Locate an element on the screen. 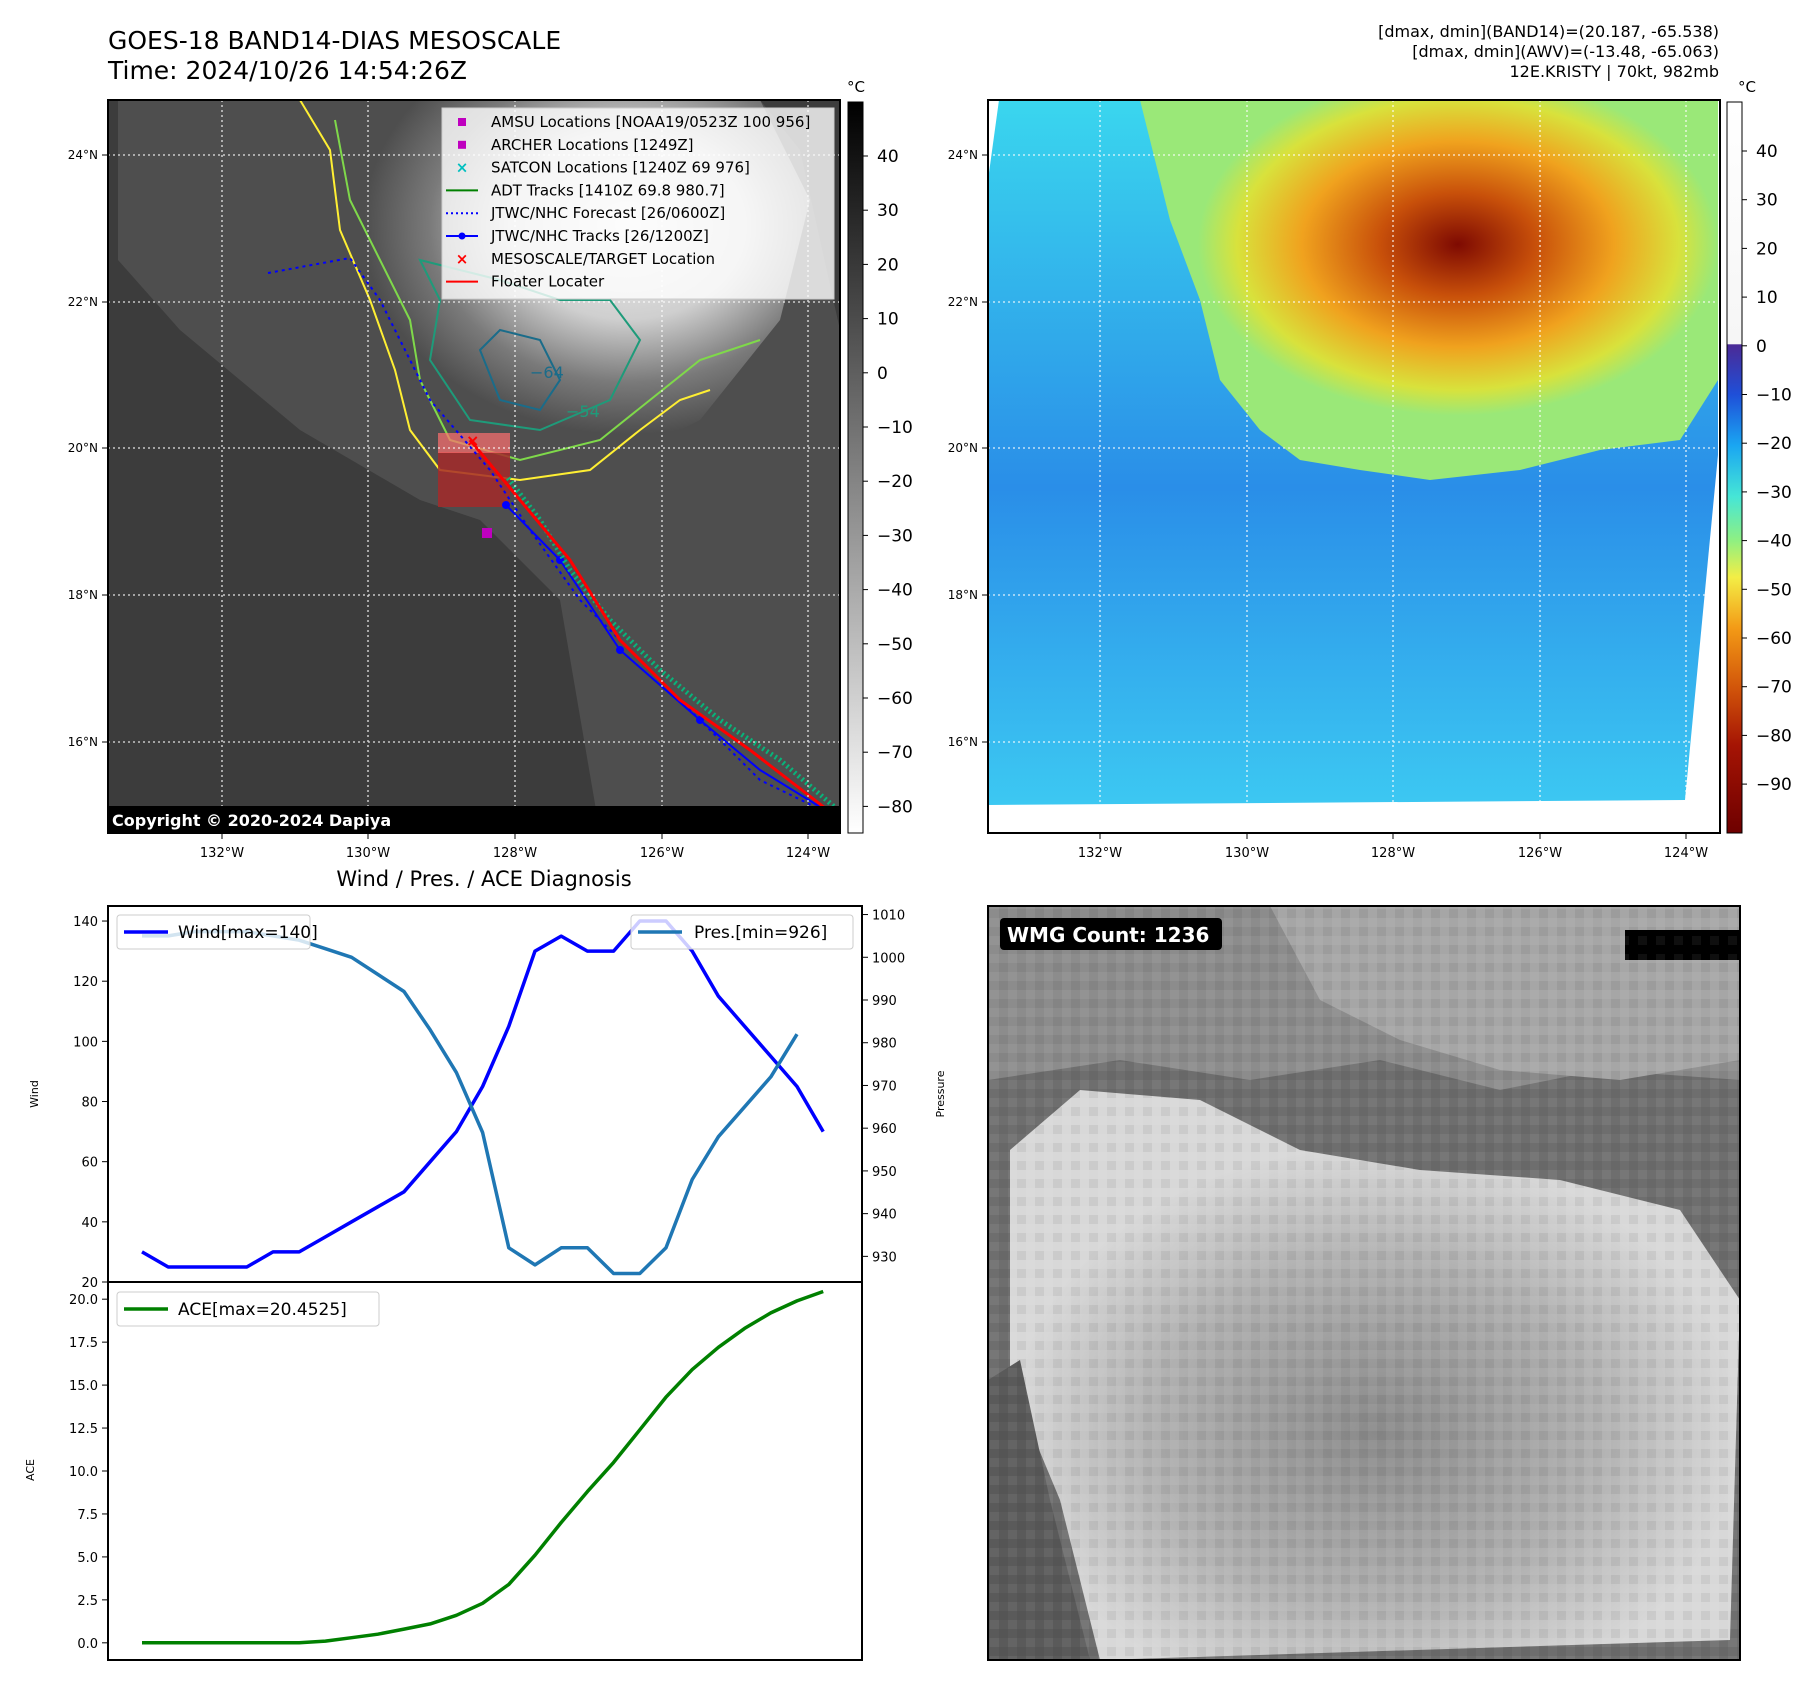  ir-colorbar-ticks: 40 30 20 10 0 −10 −20 −30 −40 −50 −60 −70 −80 is located at coordinates (888, 482).